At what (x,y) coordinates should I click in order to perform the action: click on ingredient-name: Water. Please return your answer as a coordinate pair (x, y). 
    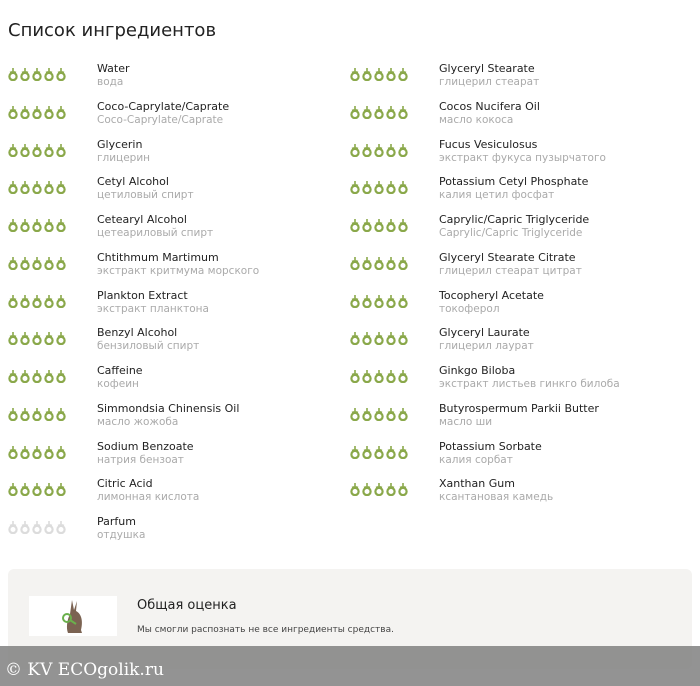
    Looking at the image, I should click on (113, 68).